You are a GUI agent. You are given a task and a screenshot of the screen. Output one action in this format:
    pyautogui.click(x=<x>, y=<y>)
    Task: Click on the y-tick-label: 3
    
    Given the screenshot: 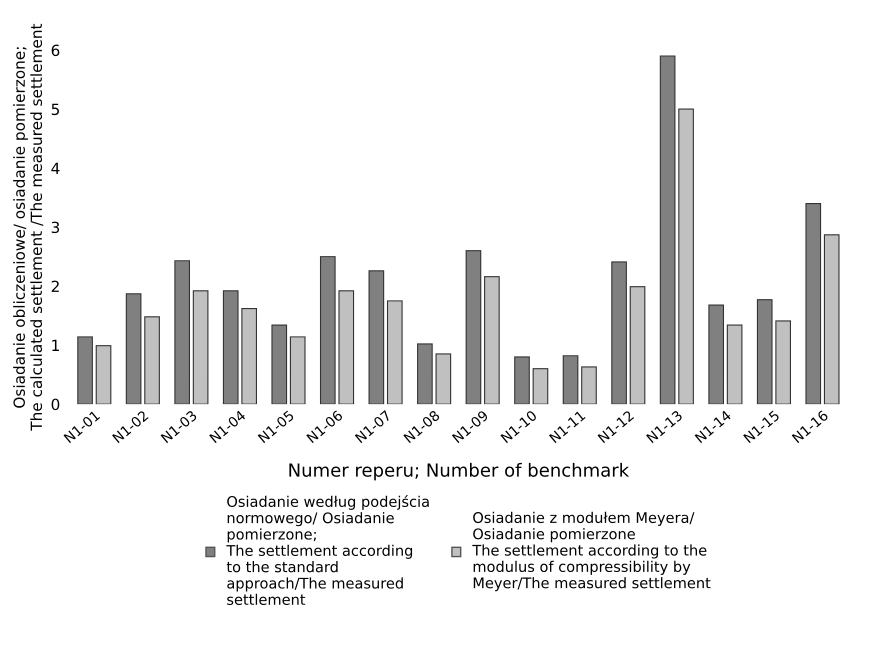 What is the action you would take?
    pyautogui.click(x=56, y=228)
    